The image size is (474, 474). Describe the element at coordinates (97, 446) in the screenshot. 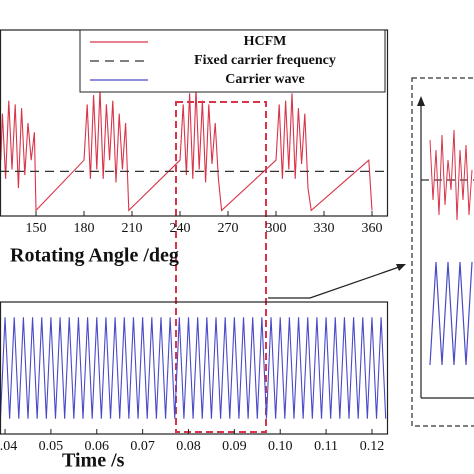

I see `x-tick-label: 0.06` at that location.